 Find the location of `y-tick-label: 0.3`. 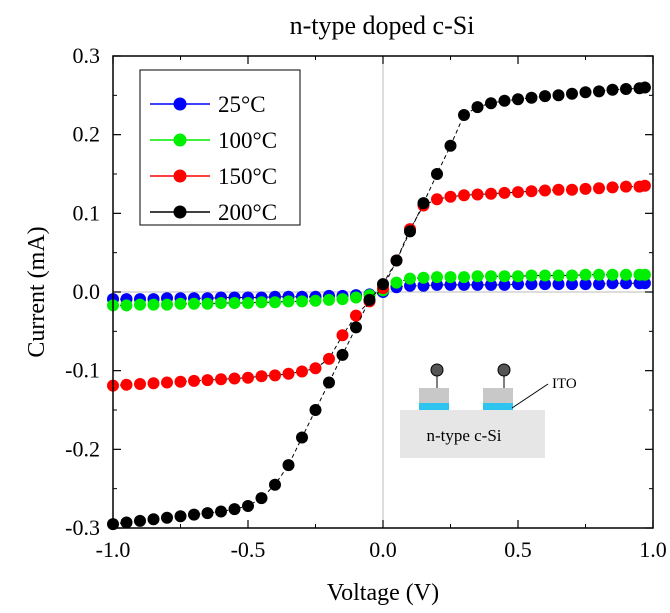

y-tick-label: 0.3 is located at coordinates (87, 55).